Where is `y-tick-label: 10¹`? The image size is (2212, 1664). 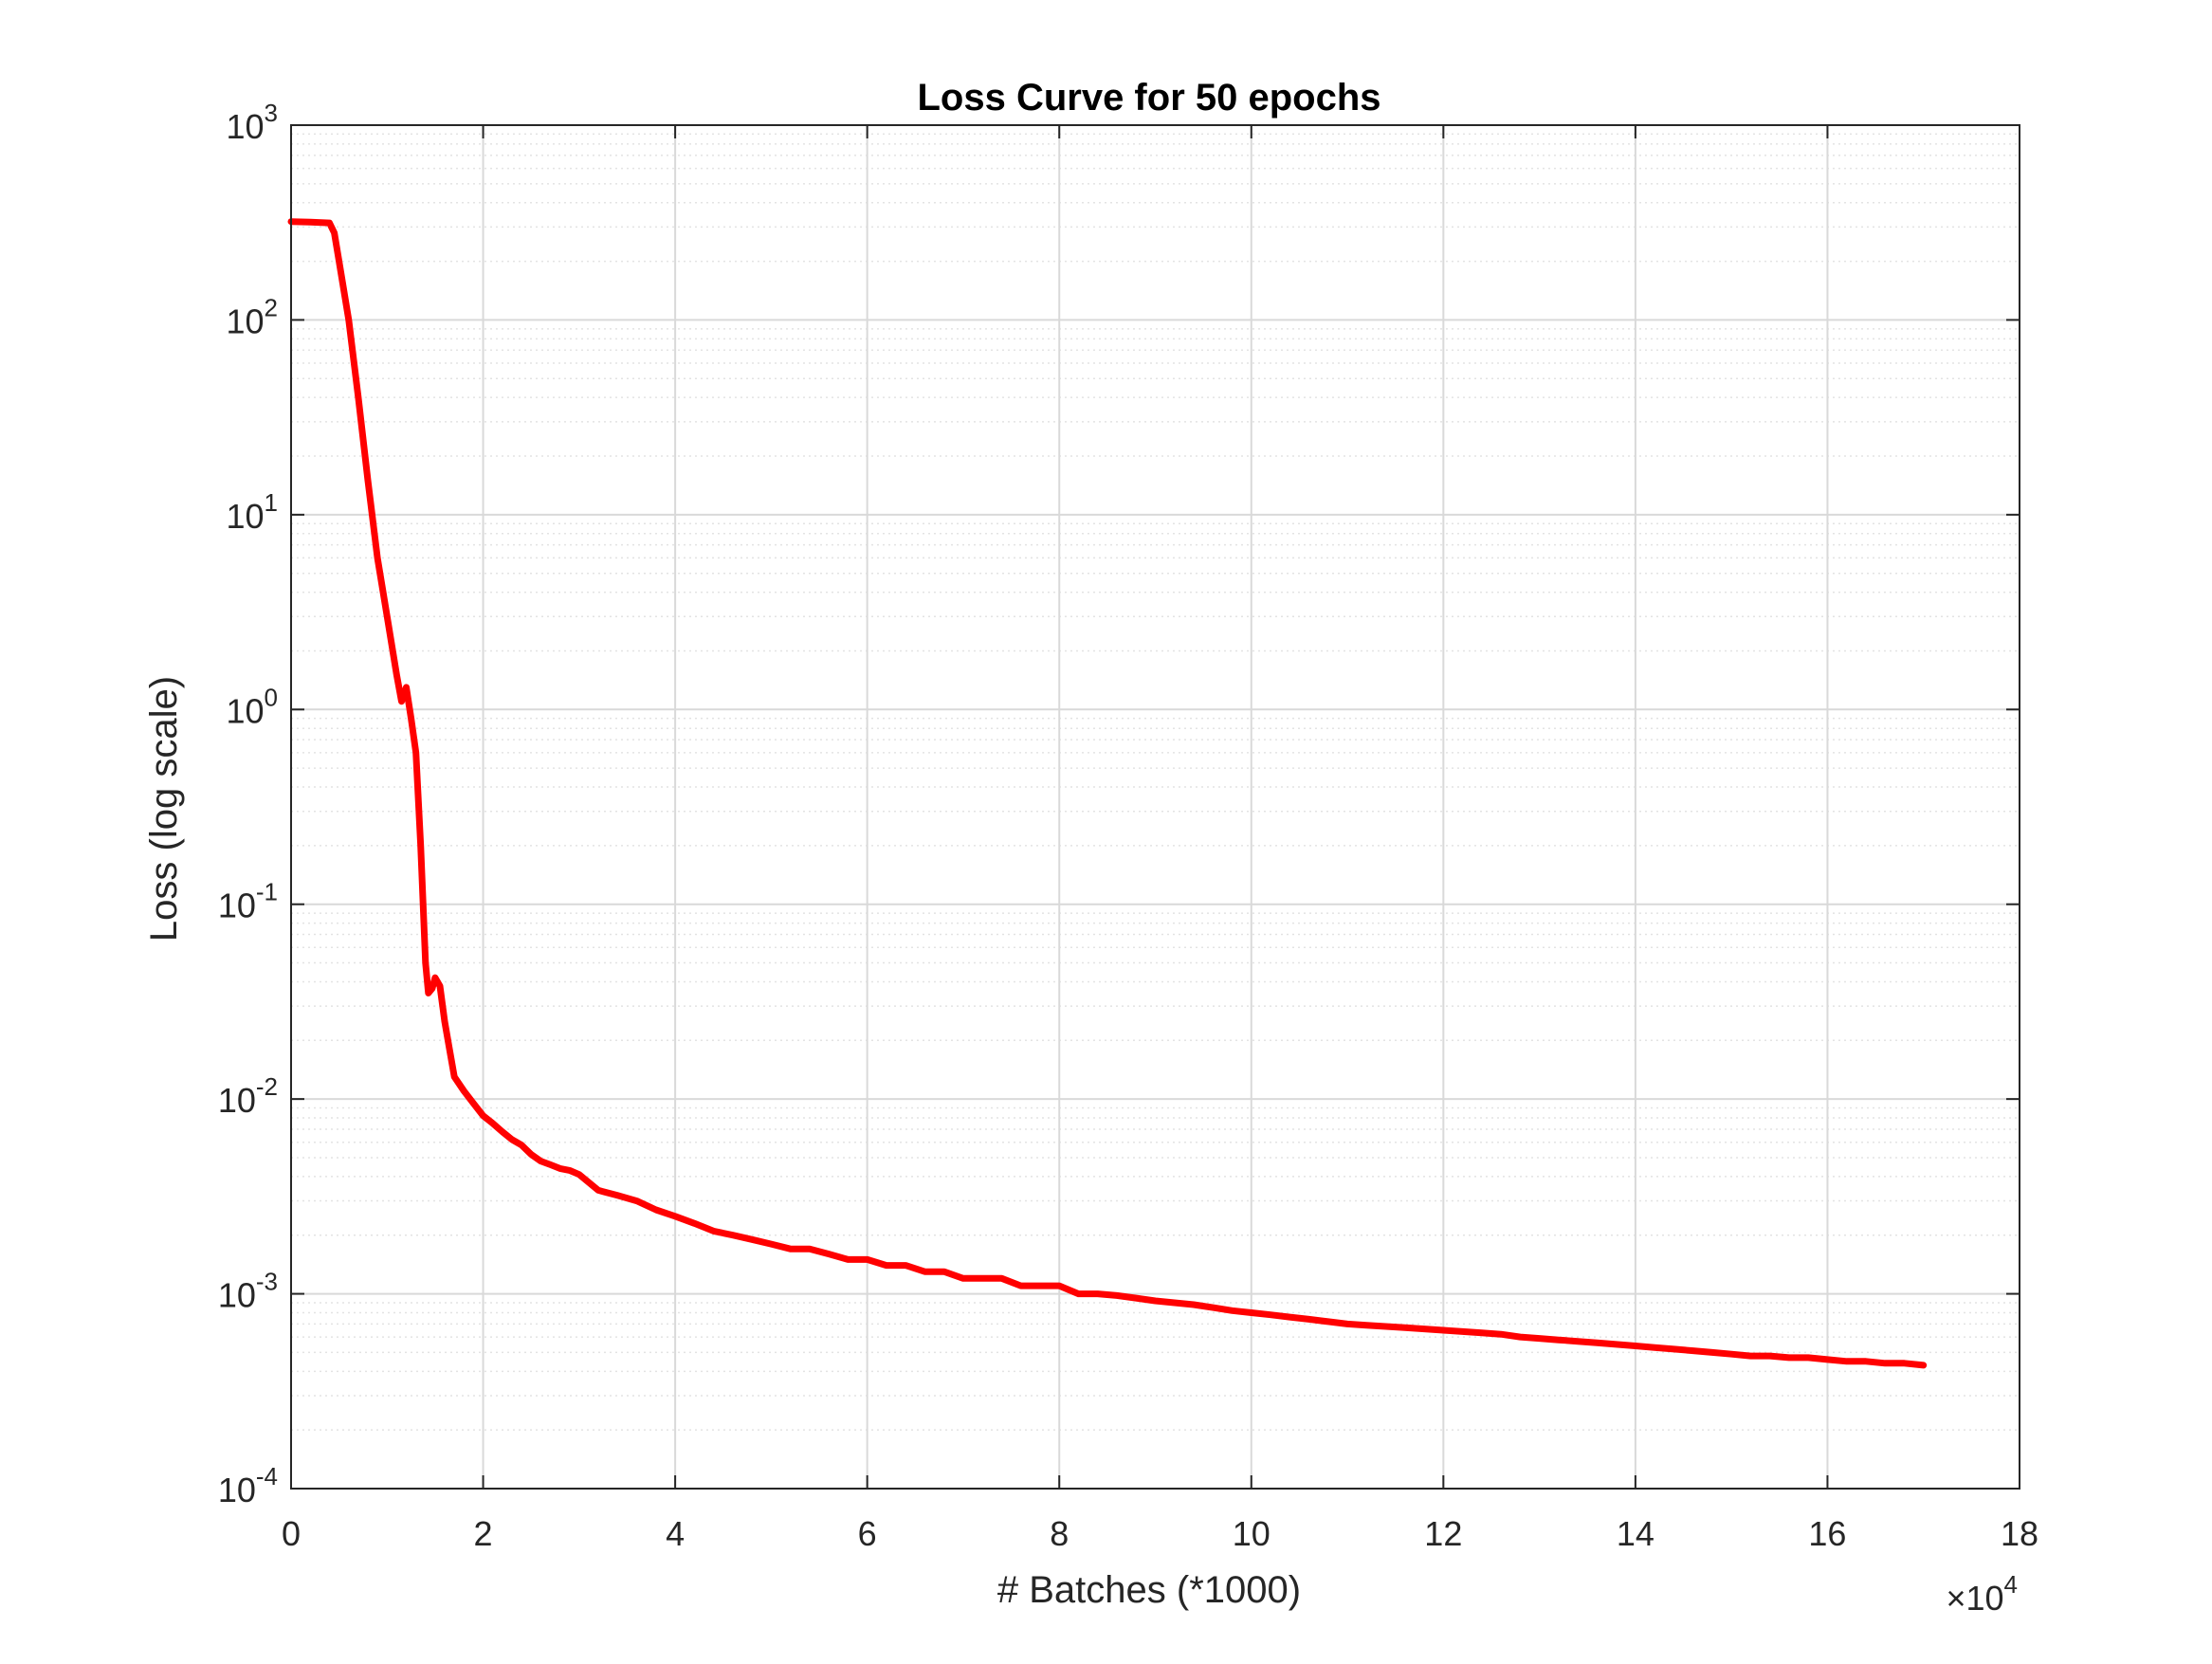
y-tick-label: 10¹ is located at coordinates (252, 512).